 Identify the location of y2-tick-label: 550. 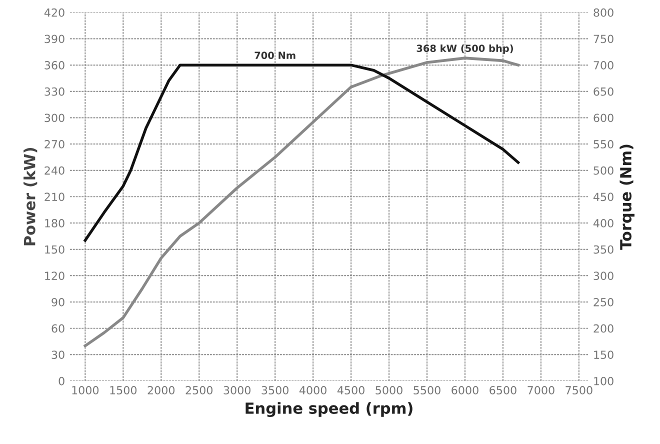
(604, 144).